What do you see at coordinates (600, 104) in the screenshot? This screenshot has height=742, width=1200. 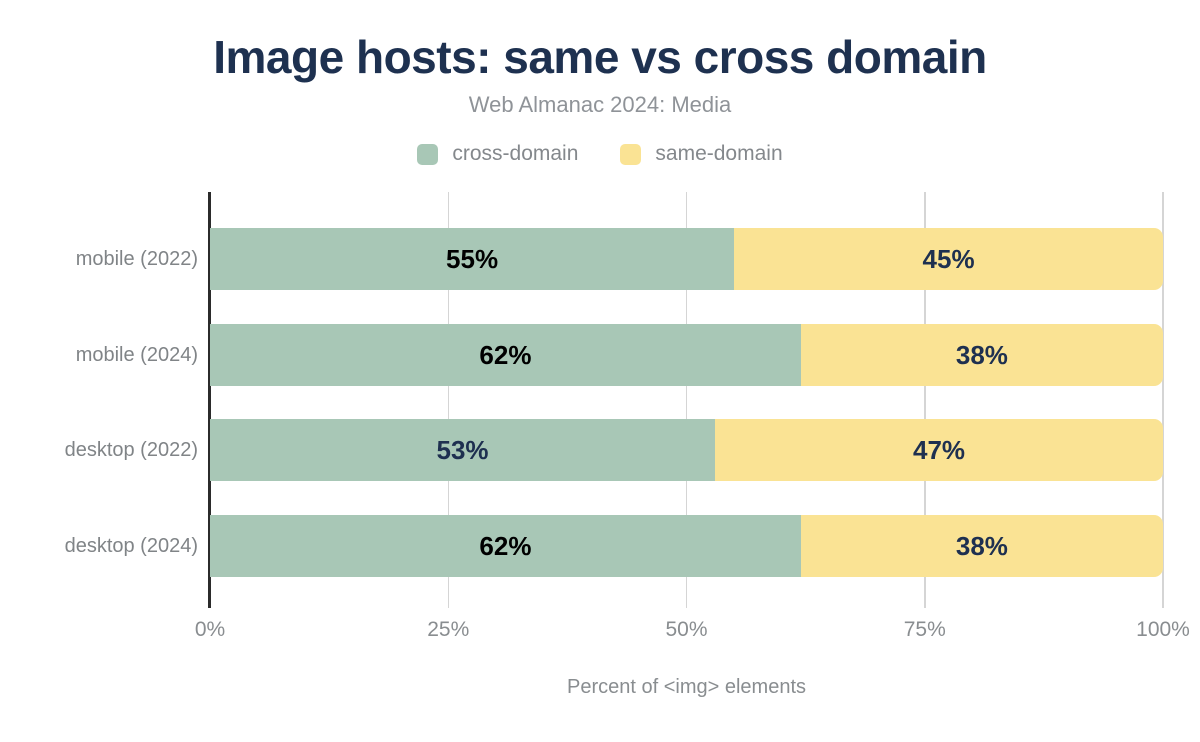 I see `chart-subtitle: Web Almanac 2024: Media` at bounding box center [600, 104].